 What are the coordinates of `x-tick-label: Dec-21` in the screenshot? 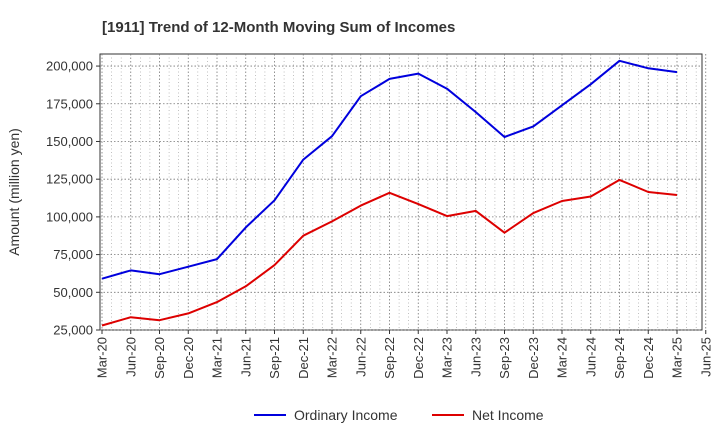 It's located at (303, 358).